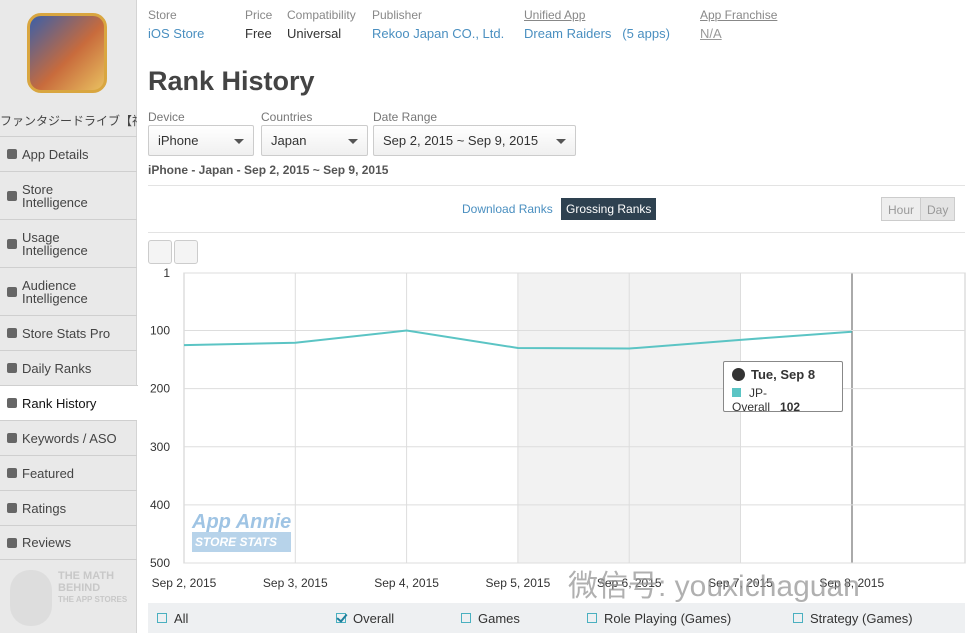 This screenshot has height=633, width=973. I want to click on label: App Details, so click(55, 154).